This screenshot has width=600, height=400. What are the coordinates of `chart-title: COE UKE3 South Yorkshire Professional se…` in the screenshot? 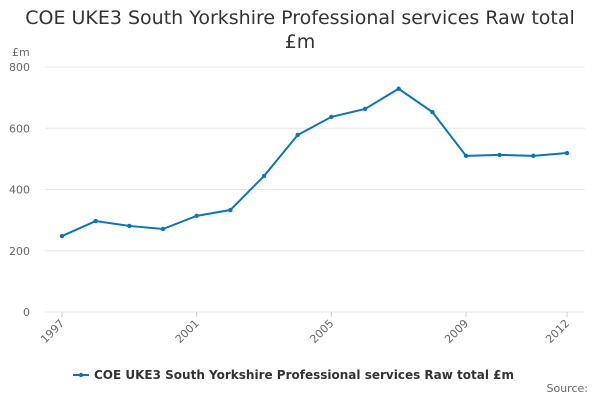 It's located at (300, 30).